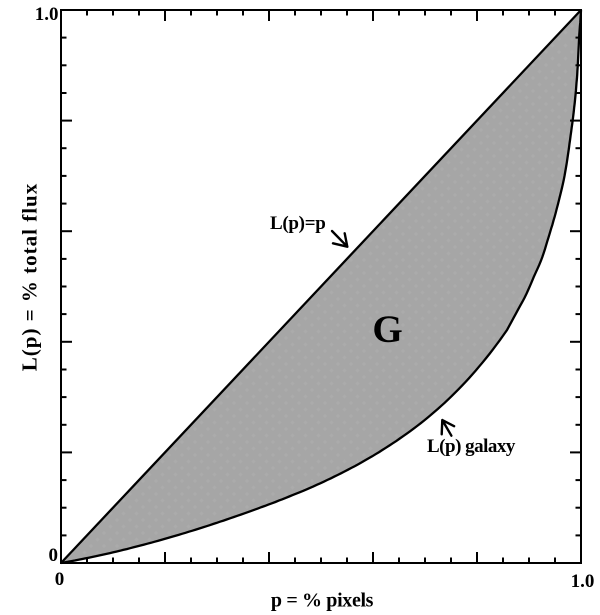 The height and width of the screenshot is (615, 600). Describe the element at coordinates (29, 277) in the screenshot. I see `svg-text: L(p) = % total flux` at that location.